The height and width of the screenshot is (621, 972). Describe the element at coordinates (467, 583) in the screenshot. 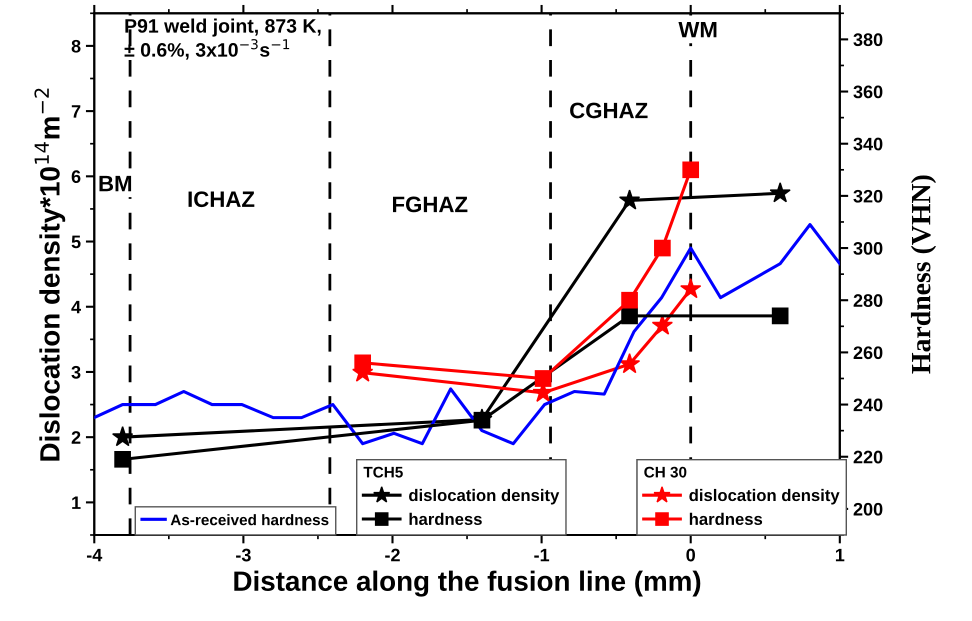

I see `x-axis-title: Distance along the fusion line (mm)` at that location.